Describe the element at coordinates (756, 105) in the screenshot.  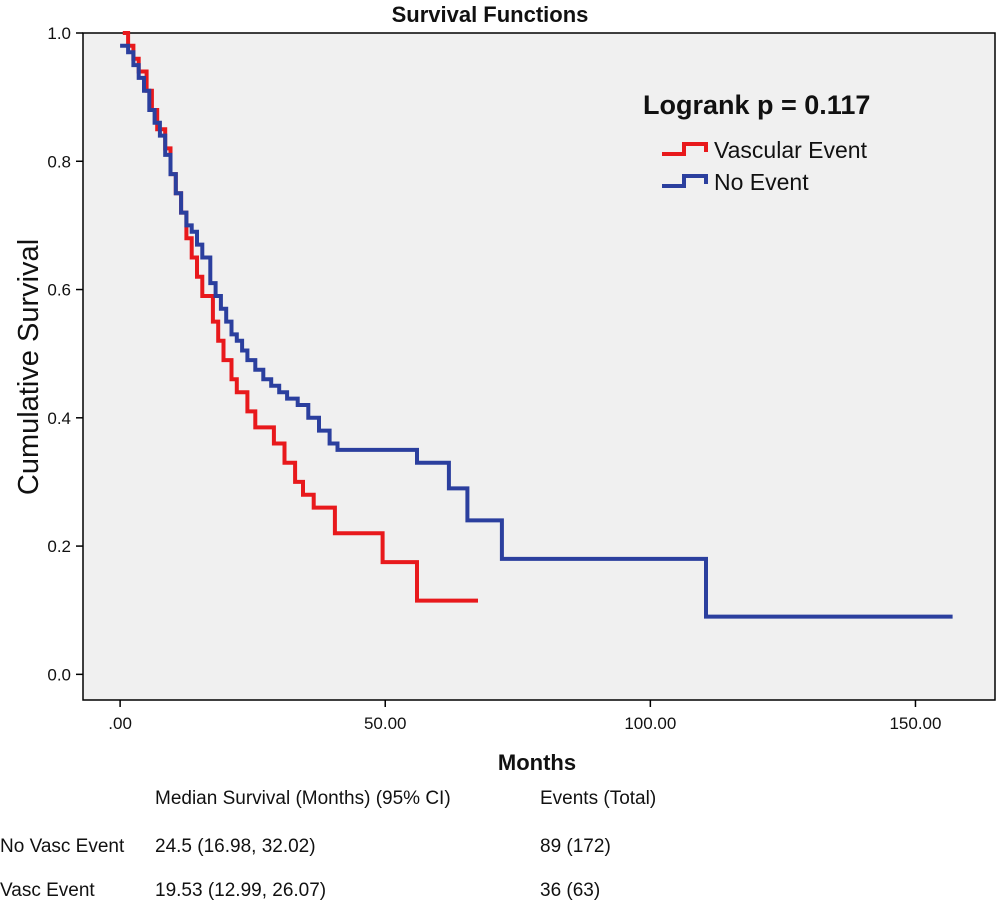
I see `logrank-annotation: Logrank p = 0.117` at that location.